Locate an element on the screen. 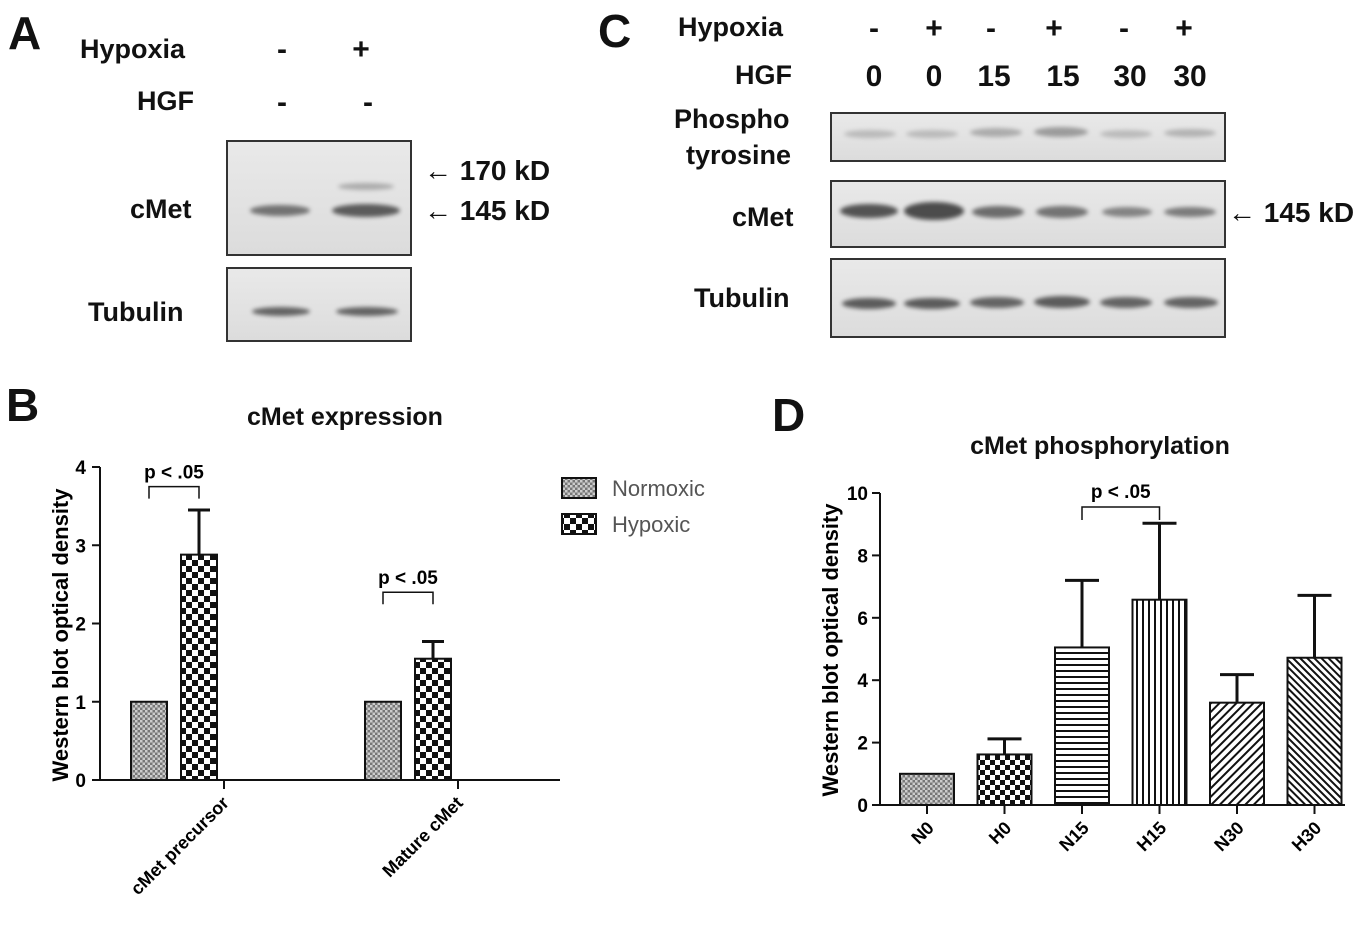 The image size is (1369, 940). panel-a-tubulin-blot is located at coordinates (319, 304).